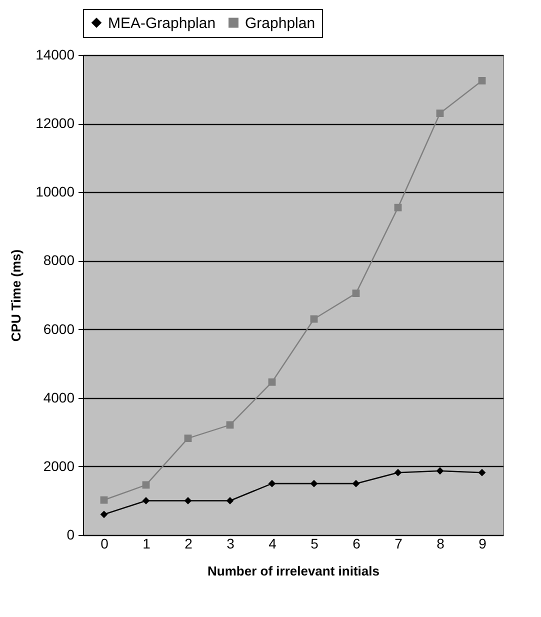 This screenshot has height=617, width=541. Describe the element at coordinates (55, 192) in the screenshot. I see `y-tick-label: 10000` at that location.